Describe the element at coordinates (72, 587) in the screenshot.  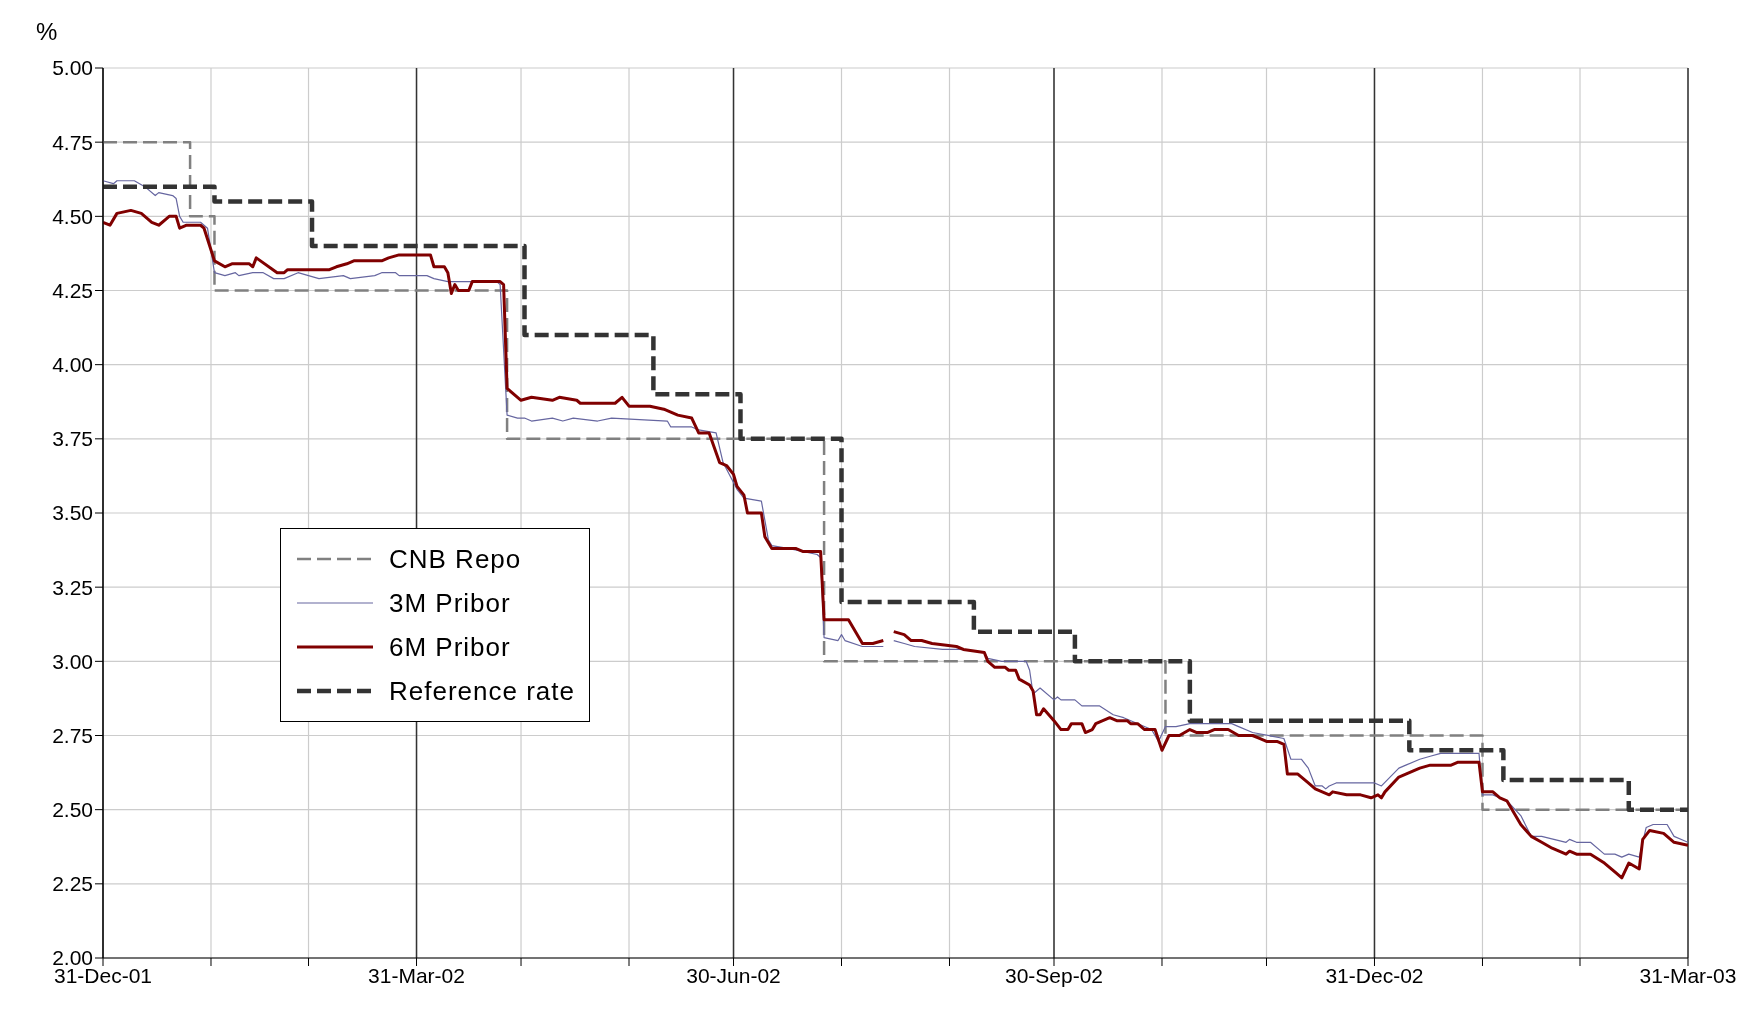
I see `y-tick-label: 3.25` at that location.